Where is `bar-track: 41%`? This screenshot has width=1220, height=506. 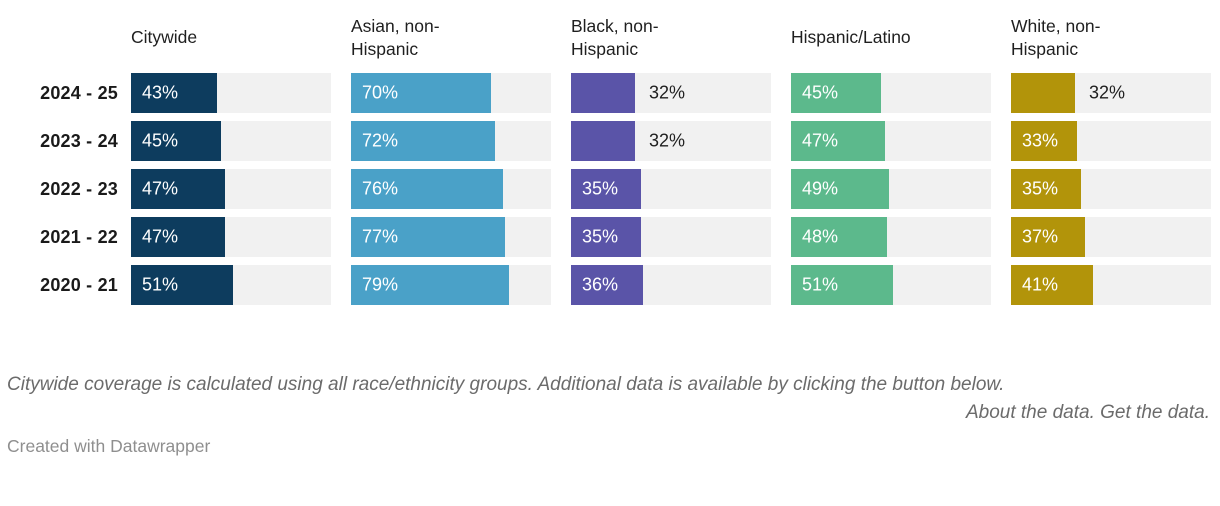 bar-track: 41% is located at coordinates (1111, 285).